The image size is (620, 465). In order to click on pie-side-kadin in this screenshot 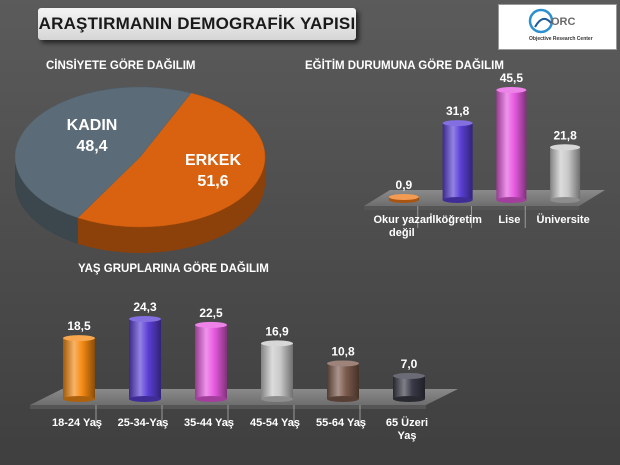, I will do `click(46, 200)`.